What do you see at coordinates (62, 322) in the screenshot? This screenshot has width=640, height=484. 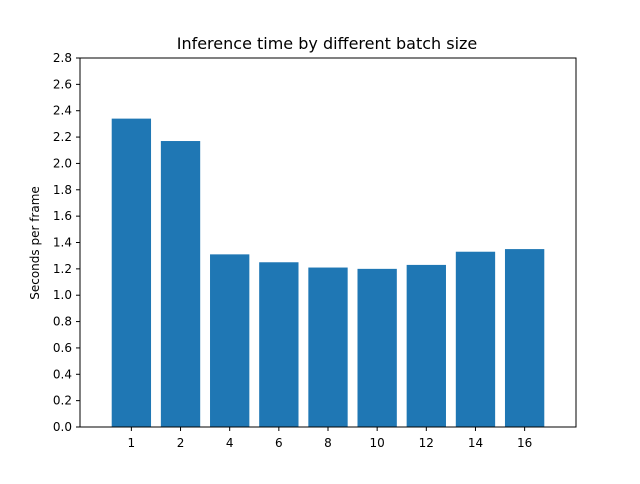 I see `y-tick-label: 0.8` at bounding box center [62, 322].